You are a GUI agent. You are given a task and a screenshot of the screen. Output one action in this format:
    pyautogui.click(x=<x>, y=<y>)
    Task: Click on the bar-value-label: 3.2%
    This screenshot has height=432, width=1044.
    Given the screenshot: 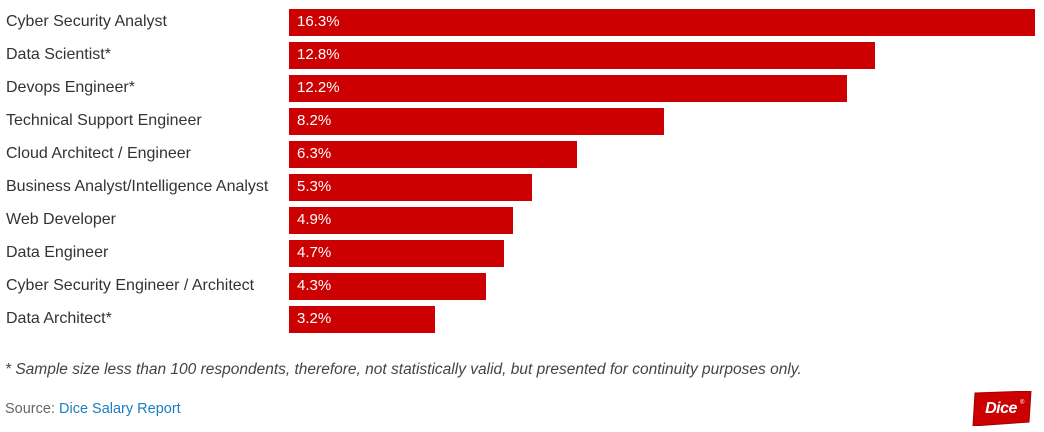 What is the action you would take?
    pyautogui.click(x=314, y=318)
    